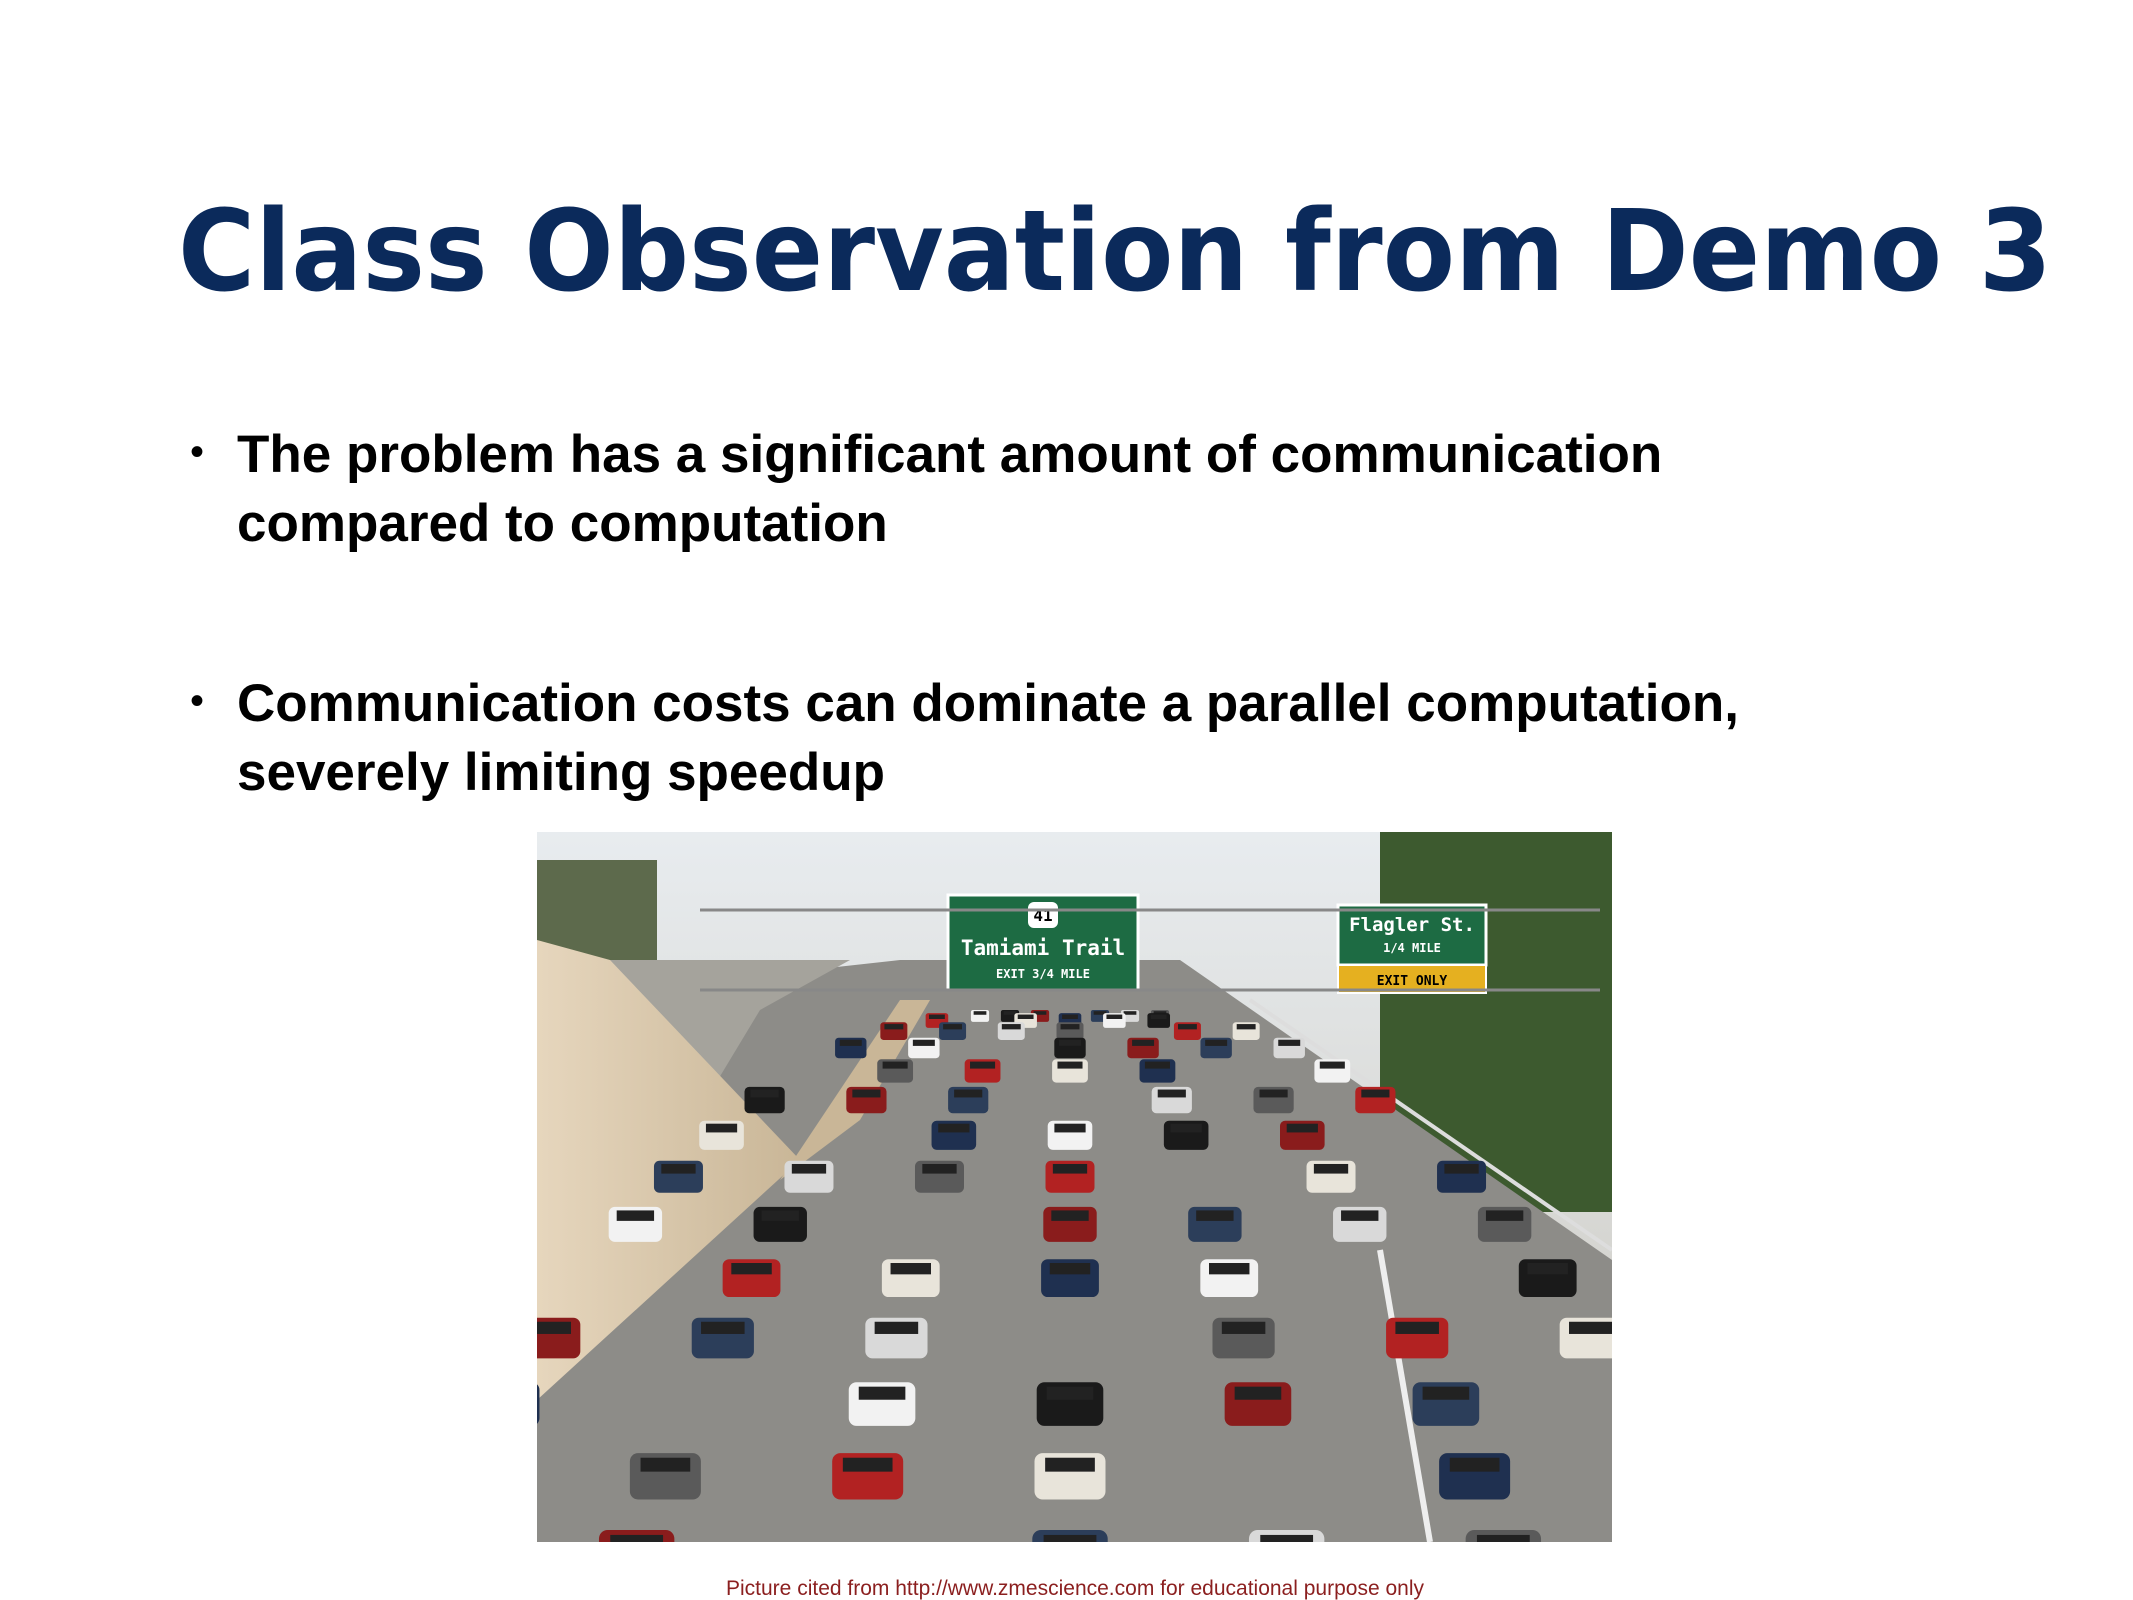  Describe the element at coordinates (1412, 948) in the screenshot. I see `sign-text: 1/4 MILE` at that location.